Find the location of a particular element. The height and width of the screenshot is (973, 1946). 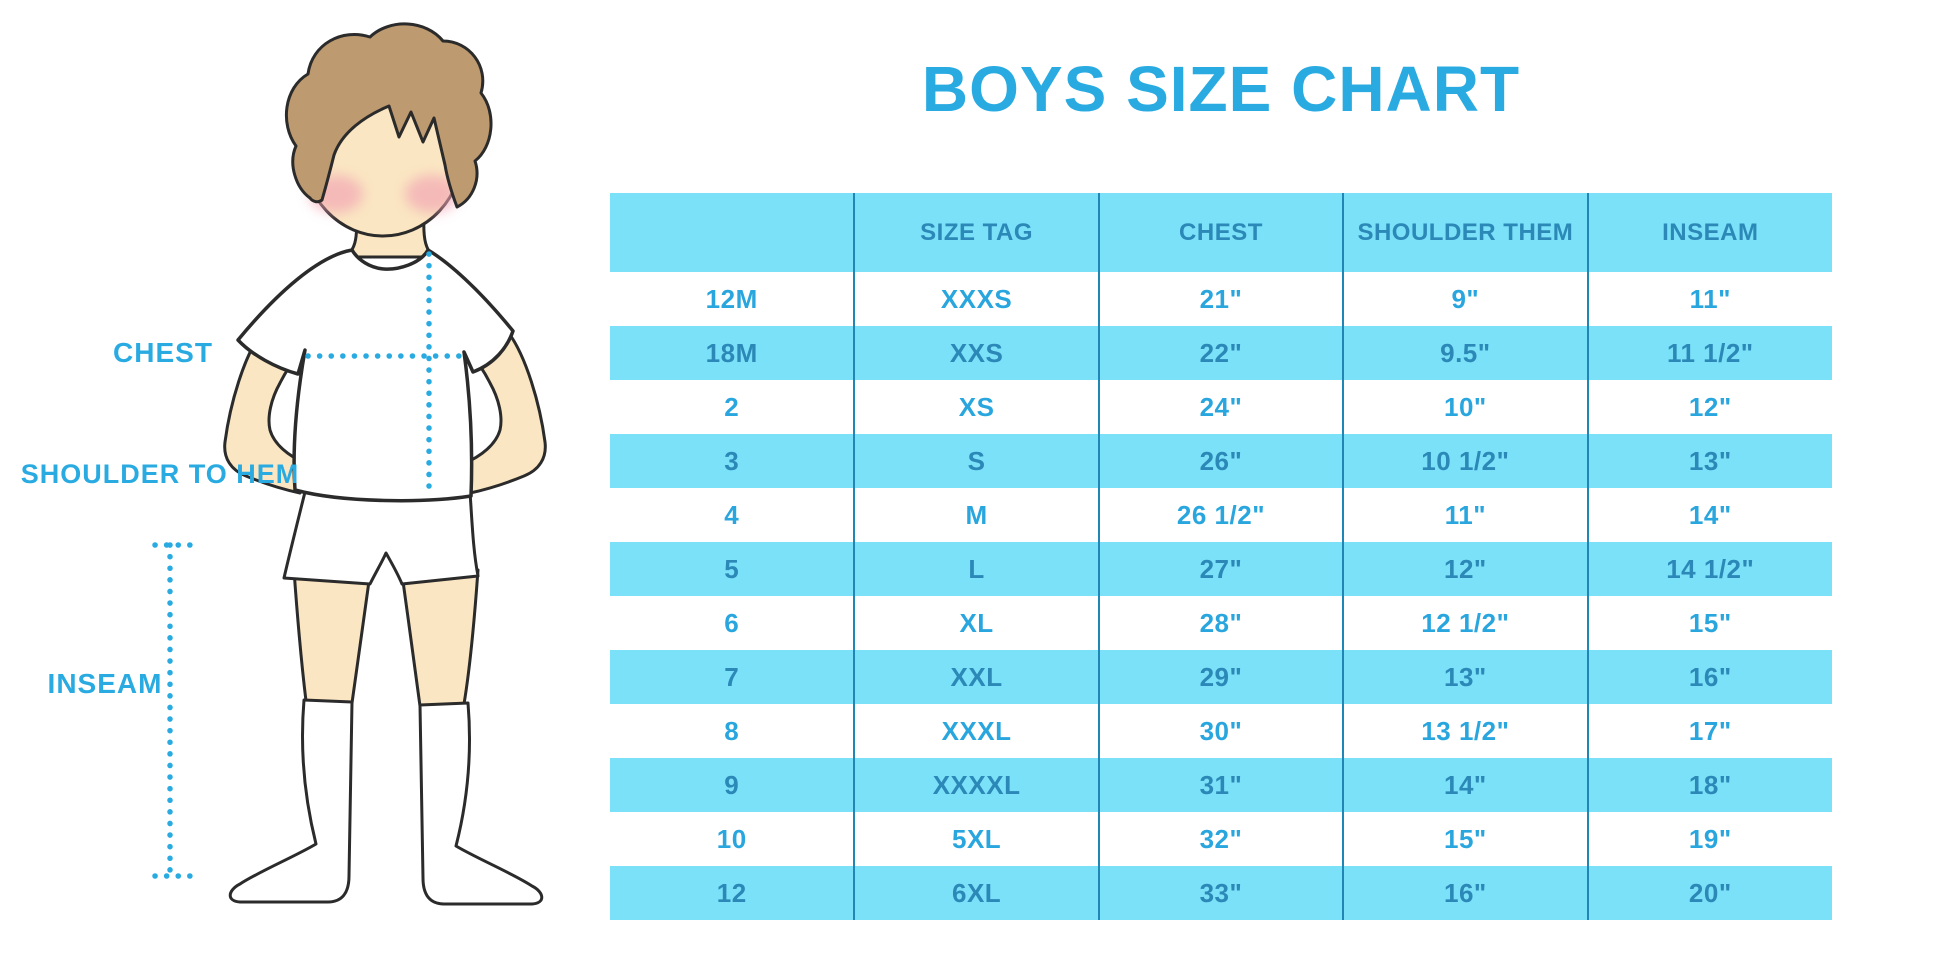

table-row: 8 XXXL 30" 13 1/2" 17" is located at coordinates (1221, 731).